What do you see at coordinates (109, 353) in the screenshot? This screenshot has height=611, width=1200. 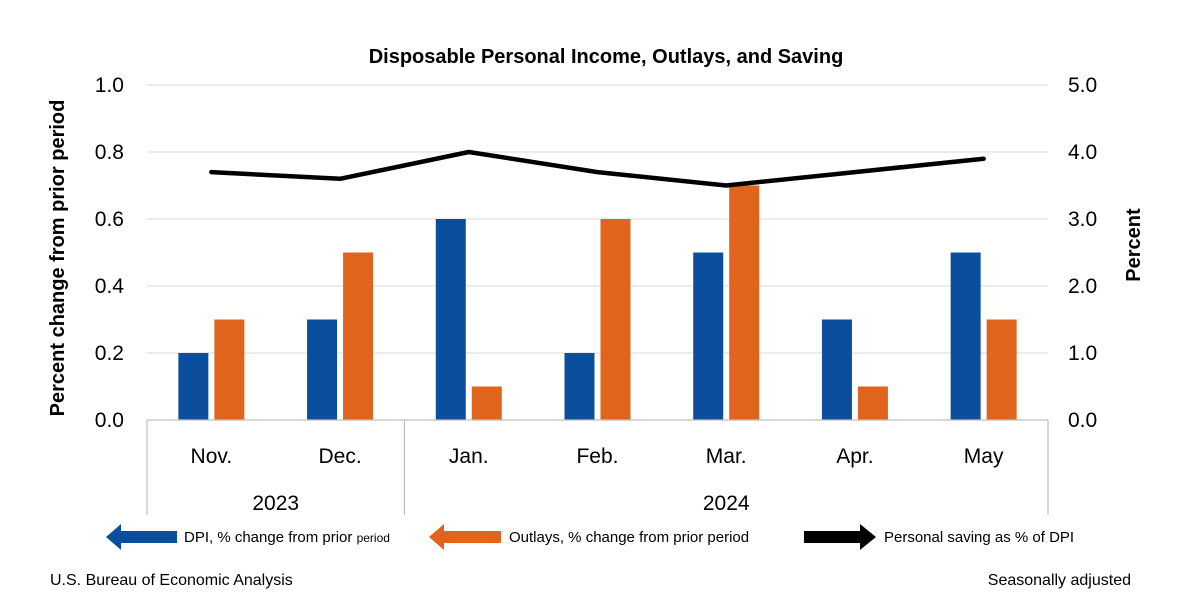 I see `left-tick-label: 0.2` at bounding box center [109, 353].